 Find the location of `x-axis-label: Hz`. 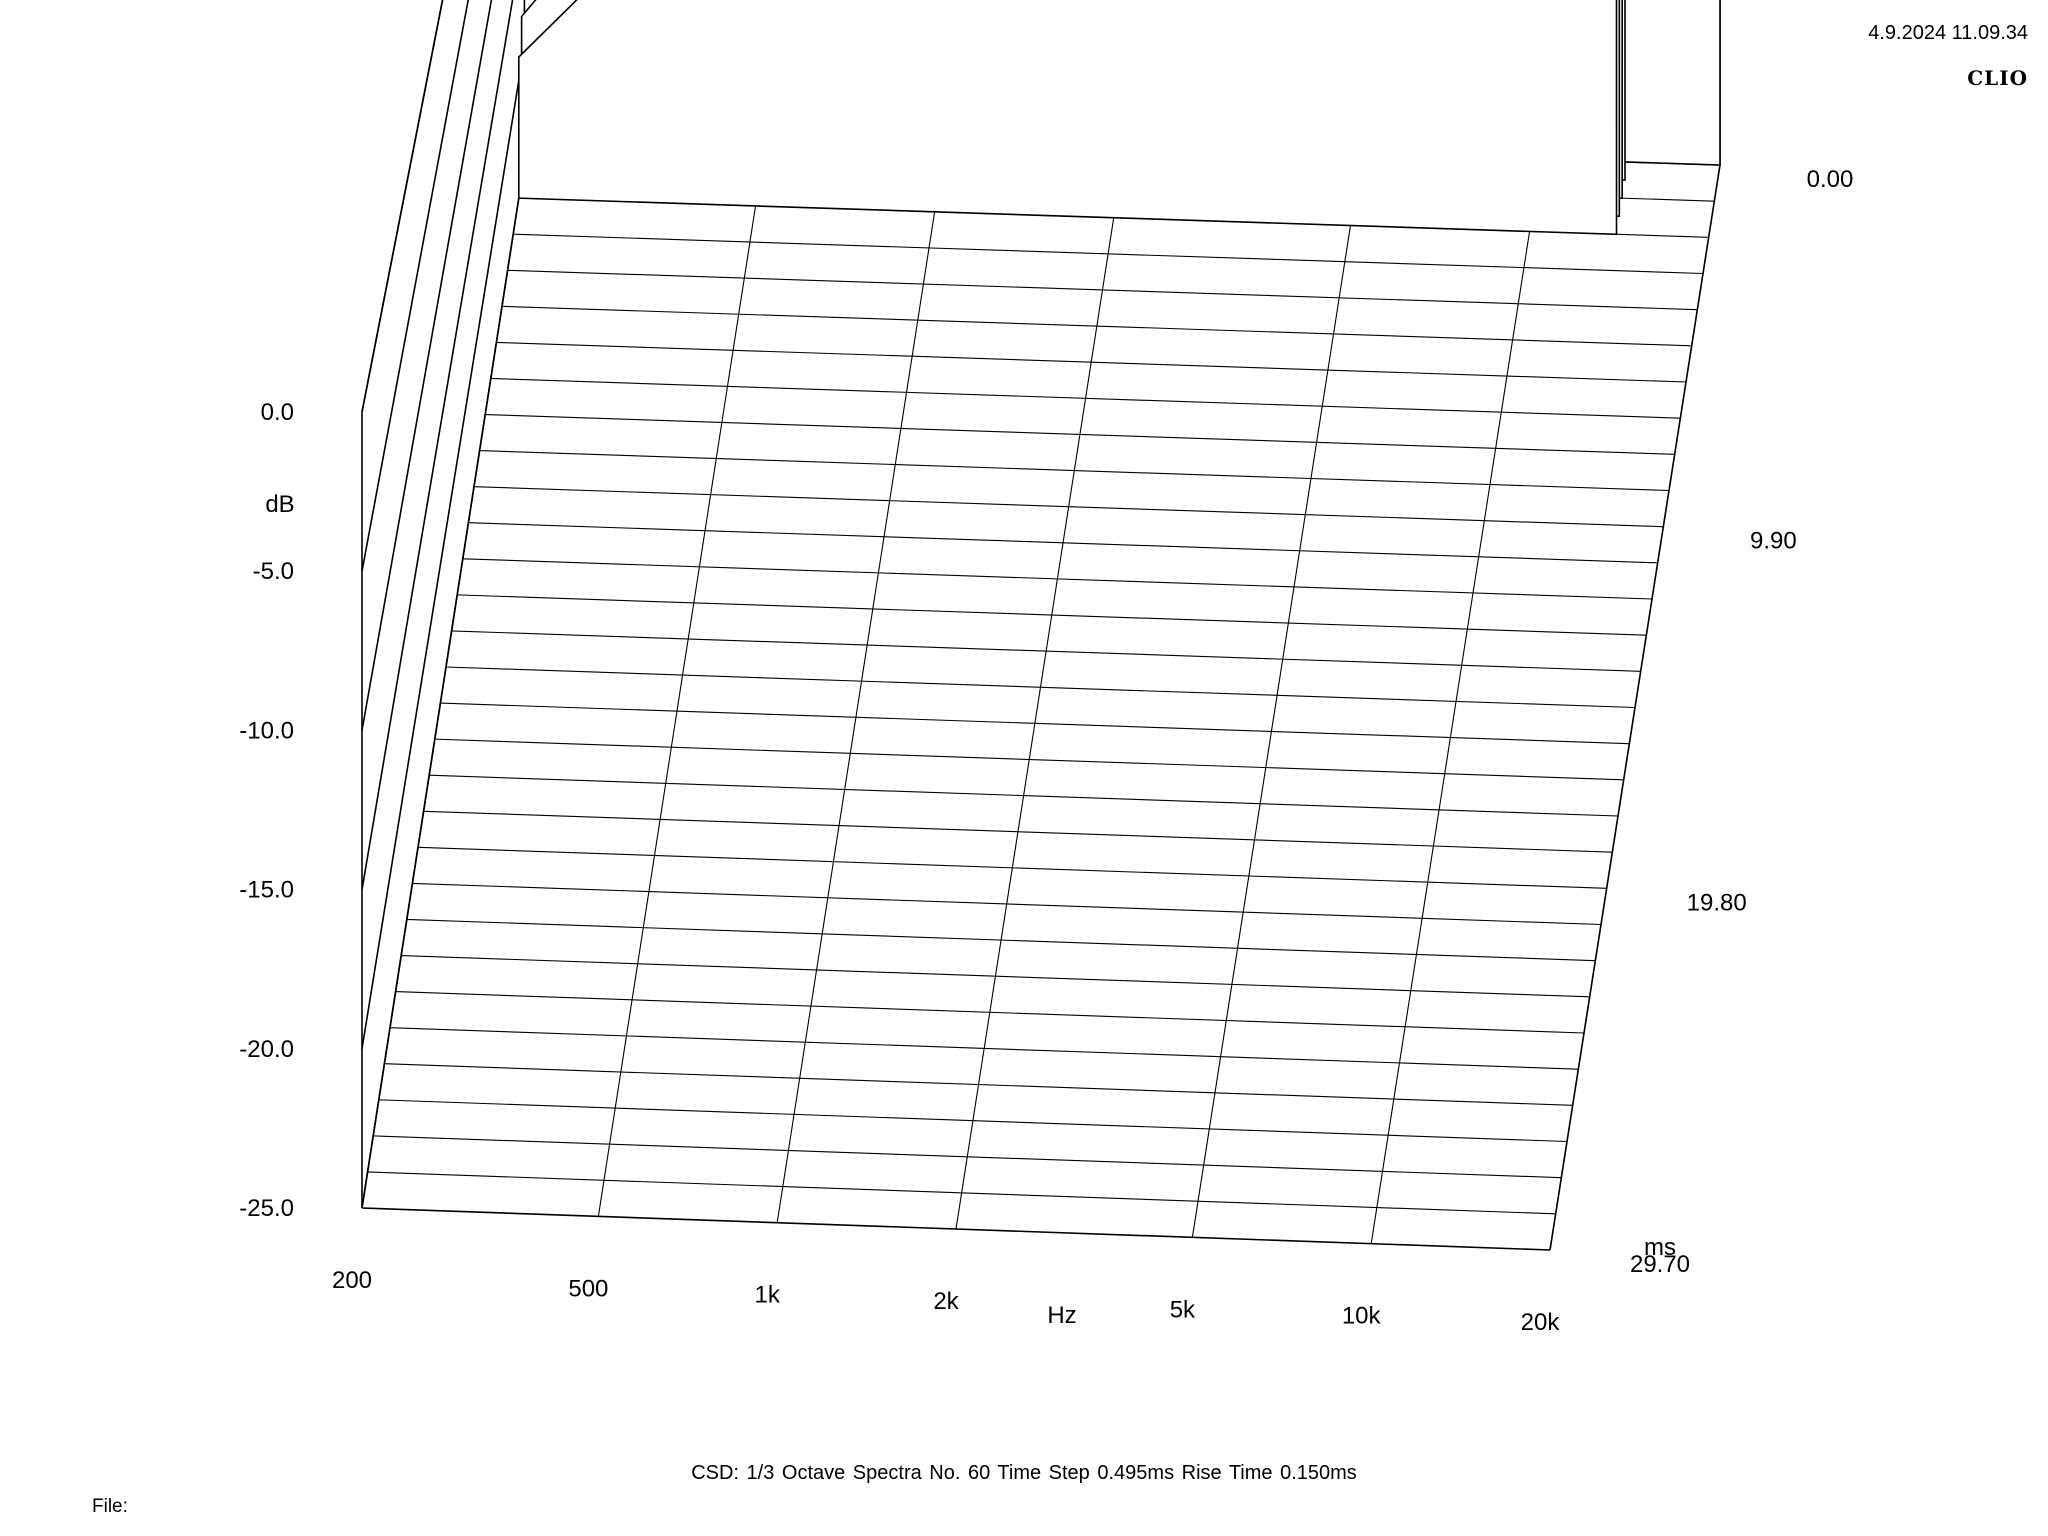

x-axis-label: Hz is located at coordinates (1061, 1315).